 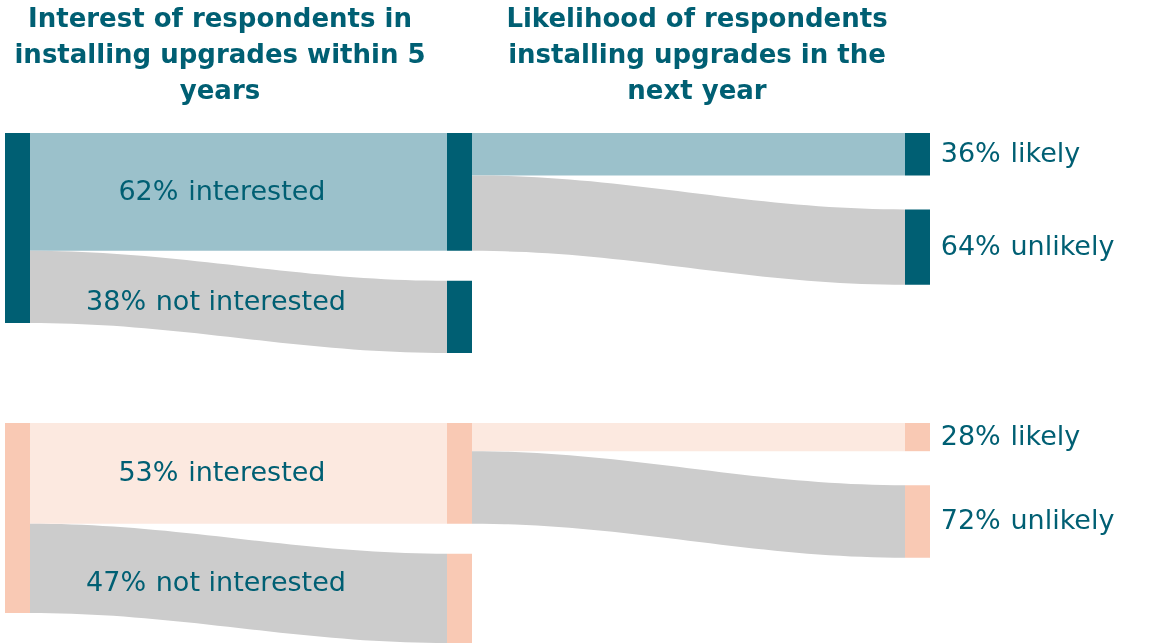 What do you see at coordinates (116, 300) in the screenshot?
I see `data-label: 38%` at bounding box center [116, 300].